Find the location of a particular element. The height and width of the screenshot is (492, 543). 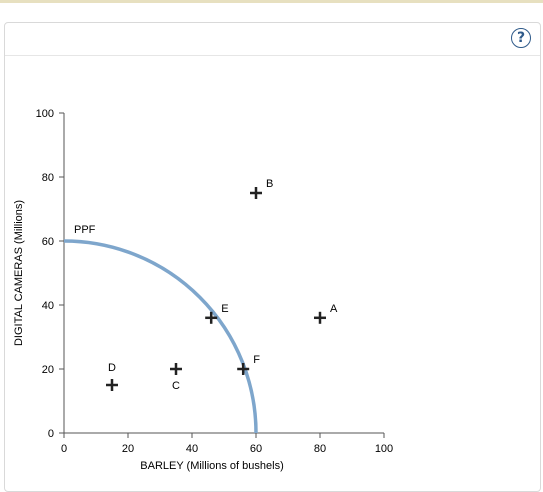

ppf-layer is located at coordinates (160, 336).